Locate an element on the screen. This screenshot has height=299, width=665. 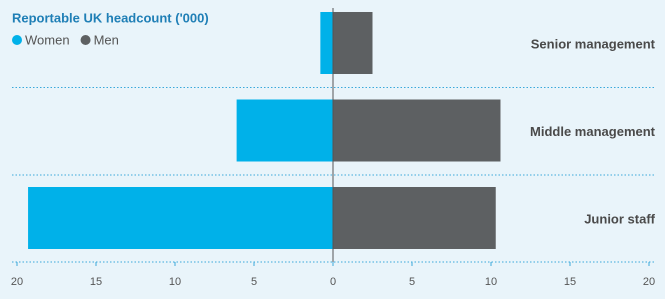
legend-label: Women is located at coordinates (47, 39).